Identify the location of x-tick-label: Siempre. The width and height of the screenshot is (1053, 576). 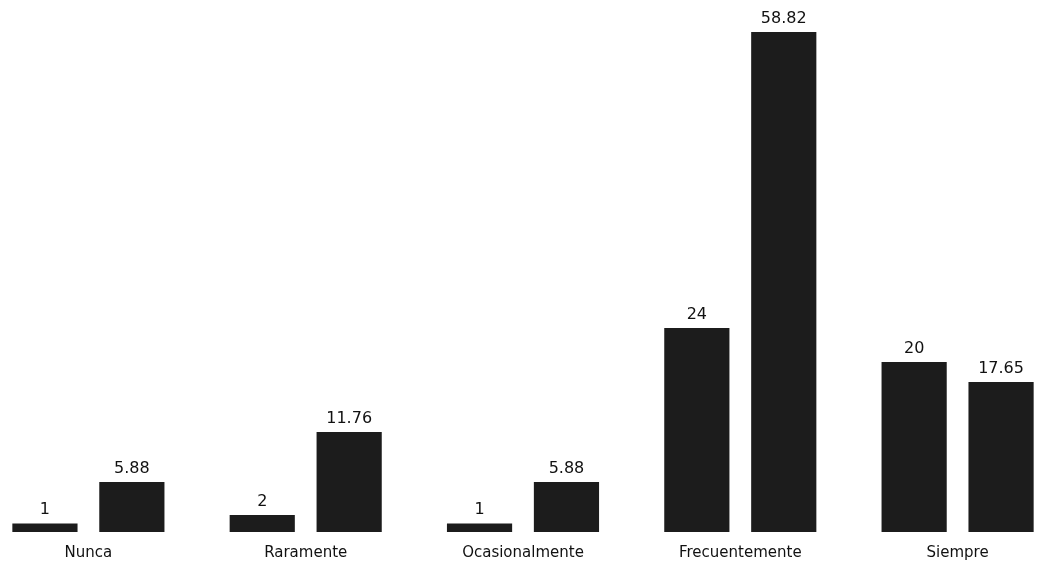
(957, 551).